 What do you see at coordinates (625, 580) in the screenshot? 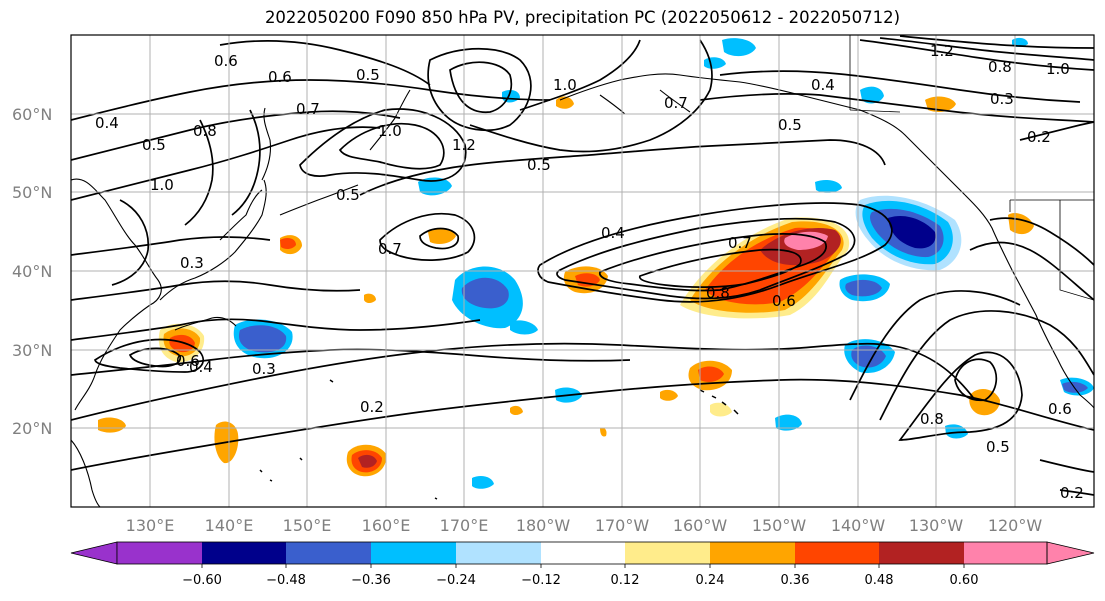
I see `colorbar-tick: 0.12` at bounding box center [625, 580].